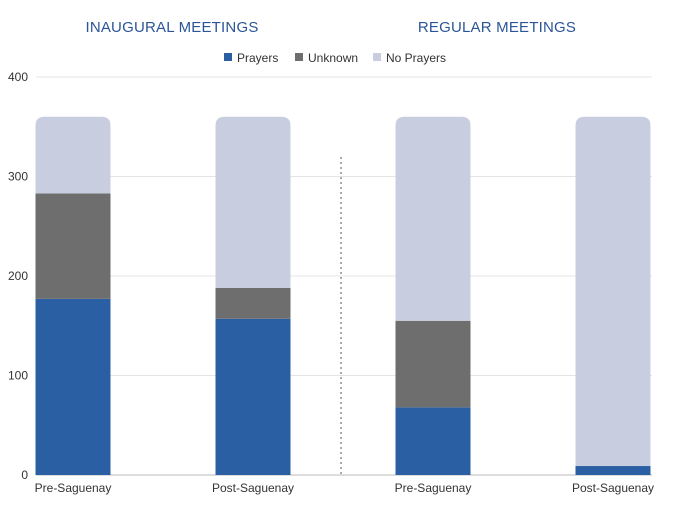 The image size is (680, 510). I want to click on y-tick-label: 0, so click(24, 475).